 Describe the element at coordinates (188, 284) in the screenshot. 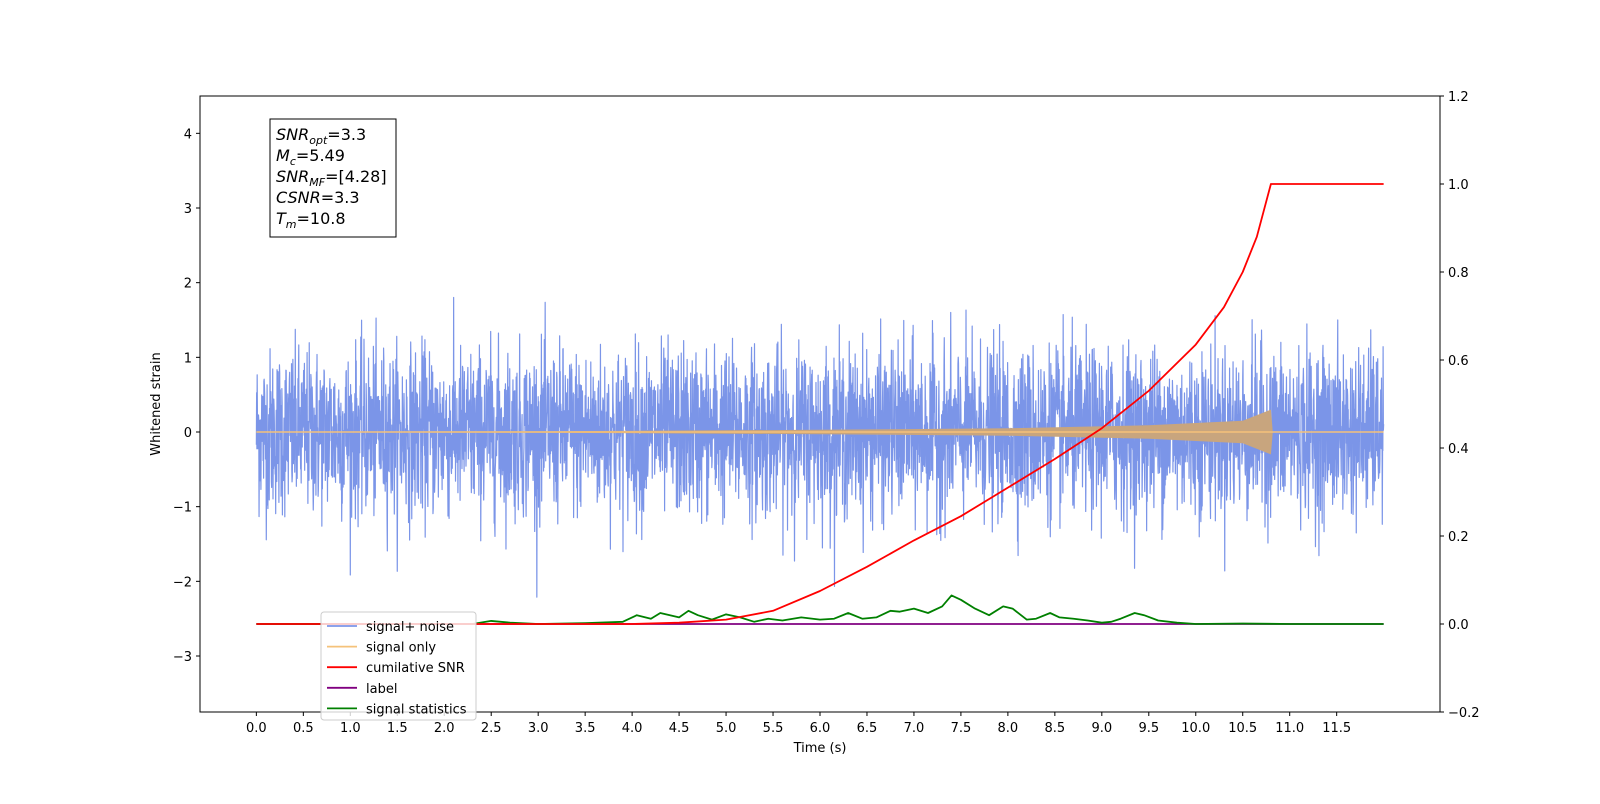

I see `y-tick-label: 2` at that location.